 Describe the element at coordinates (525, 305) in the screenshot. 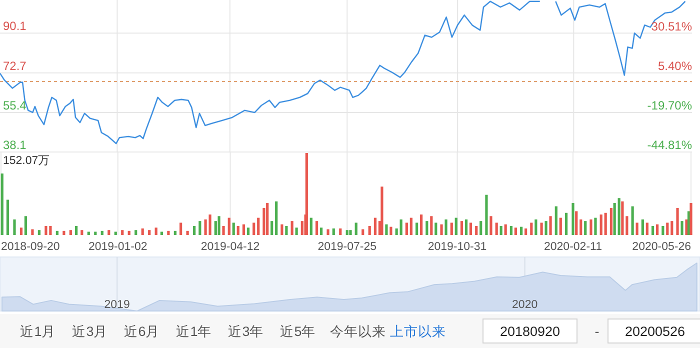

I see `x-tick-label: 2020` at that location.